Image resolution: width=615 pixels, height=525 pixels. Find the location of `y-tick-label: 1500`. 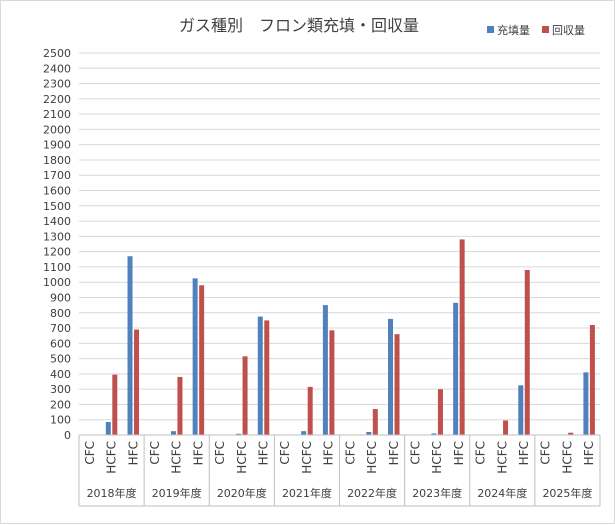

y-tick-label: 1500 is located at coordinates (57, 206).